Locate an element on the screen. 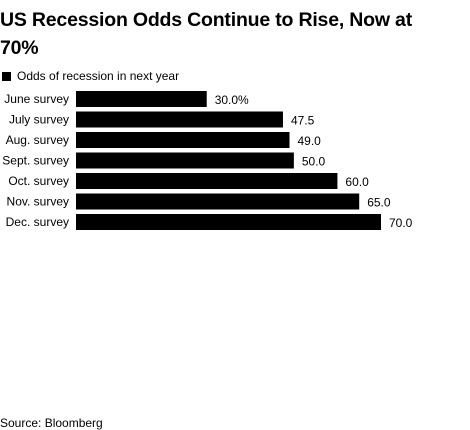 The image size is (470, 430). value-label: 50.0 is located at coordinates (314, 162).